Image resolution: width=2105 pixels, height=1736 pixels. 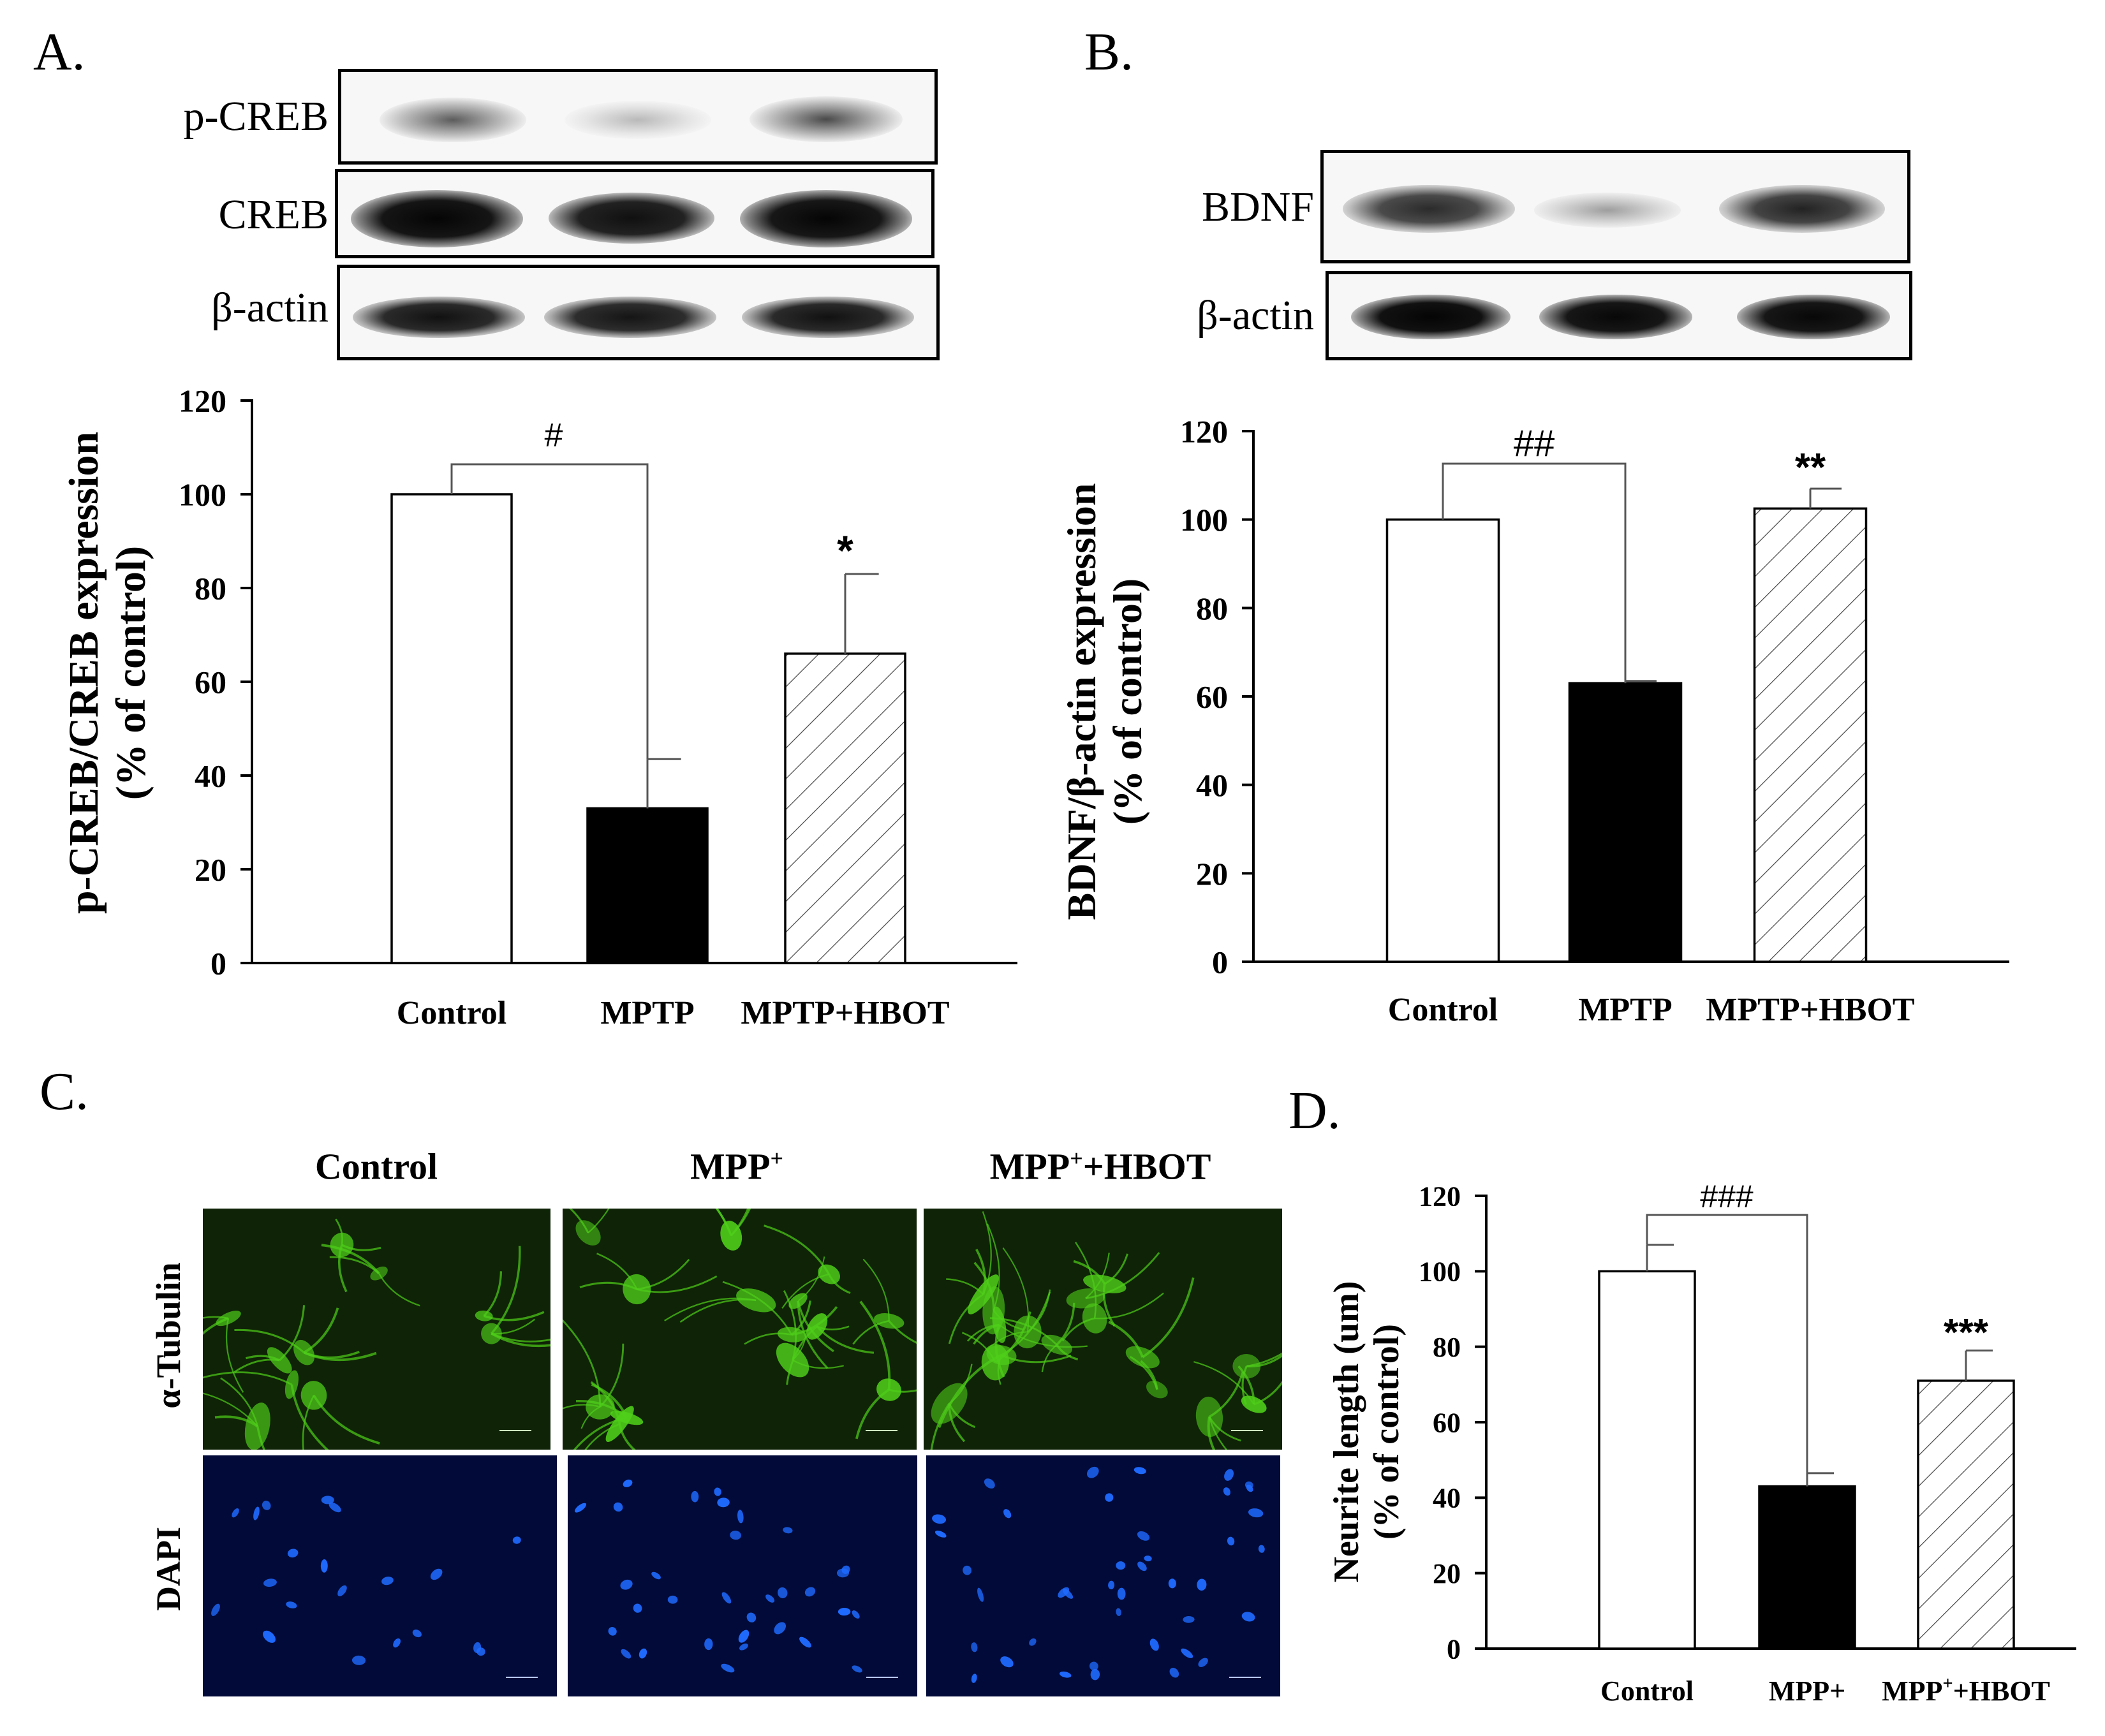 What do you see at coordinates (1081, 701) in the screenshot?
I see `chart-b-ylabel-line1: BDNF/β-actin expression` at bounding box center [1081, 701].